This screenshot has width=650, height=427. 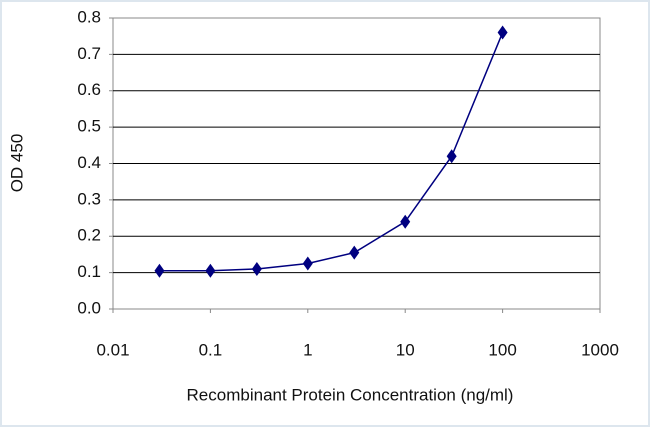 What do you see at coordinates (89, 162) in the screenshot?
I see `y-tick-label: 0.4` at bounding box center [89, 162].